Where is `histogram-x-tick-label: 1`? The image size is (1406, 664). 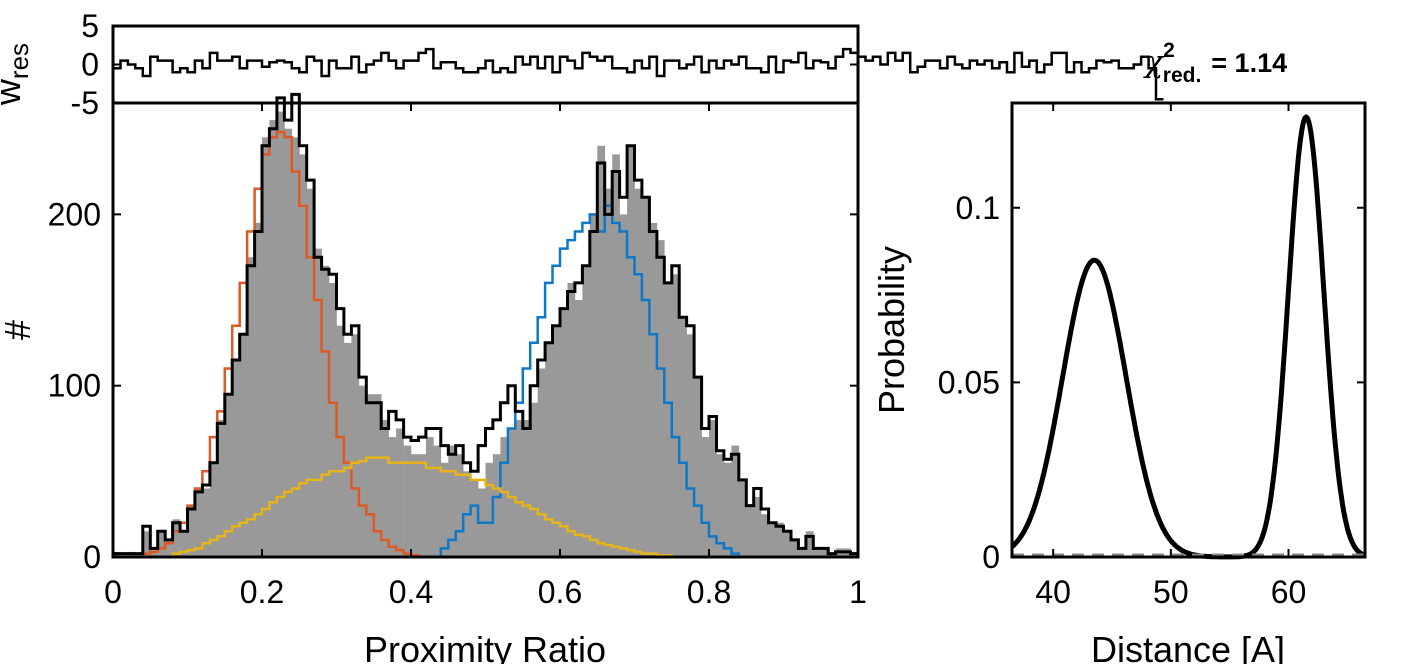
histogram-x-tick-label: 1 is located at coordinates (858, 592).